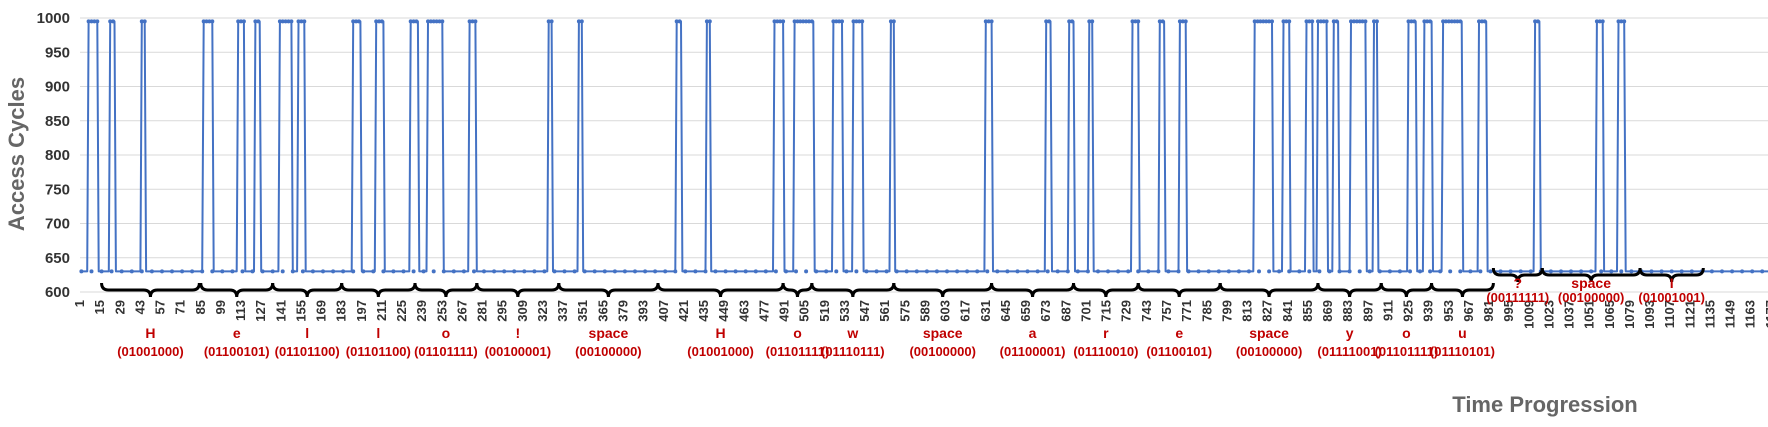 The width and height of the screenshot is (1768, 427). What do you see at coordinates (1671, 297) in the screenshot?
I see `segment-bits: (01001001)` at bounding box center [1671, 297].